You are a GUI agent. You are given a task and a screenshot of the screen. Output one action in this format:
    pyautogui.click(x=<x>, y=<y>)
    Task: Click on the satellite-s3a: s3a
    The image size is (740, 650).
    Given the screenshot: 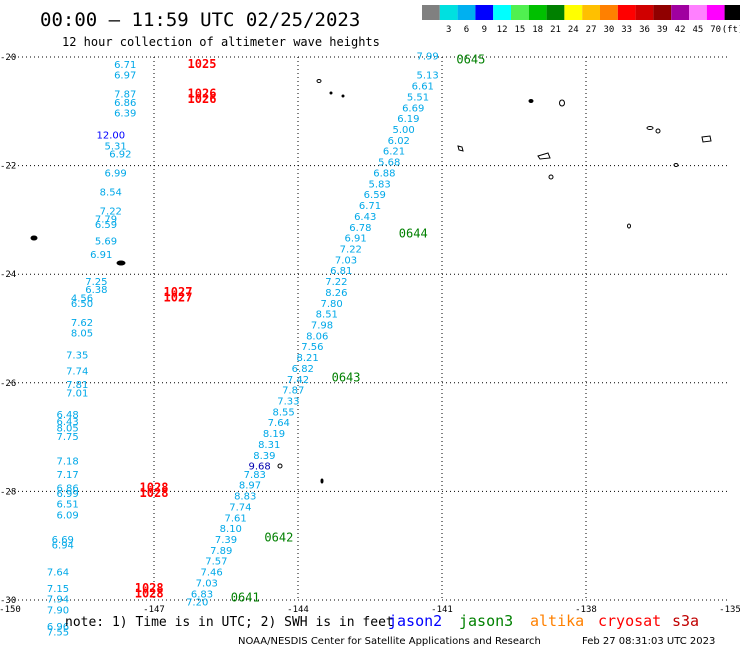 What is the action you would take?
    pyautogui.click(x=685, y=621)
    